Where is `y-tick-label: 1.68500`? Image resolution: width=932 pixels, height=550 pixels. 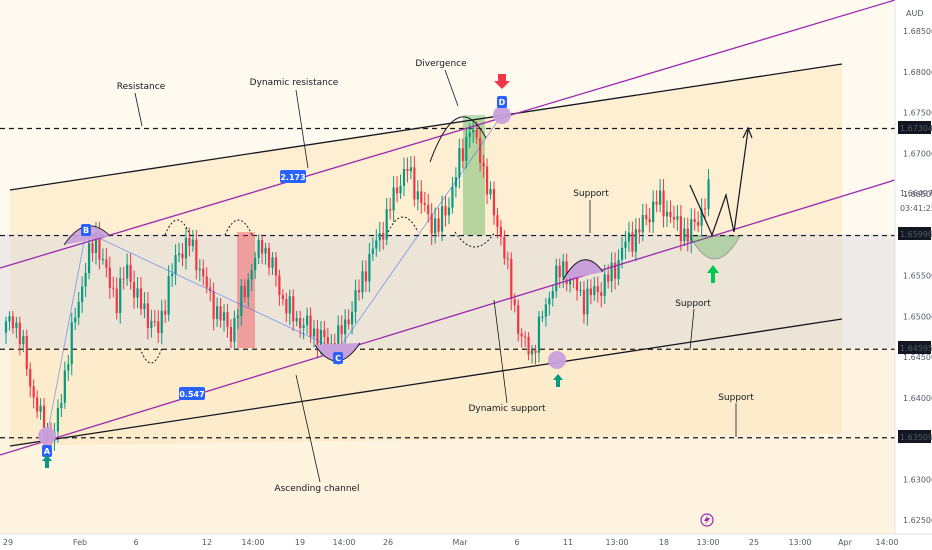
y-tick-label: 1.68500 is located at coordinates (917, 31).